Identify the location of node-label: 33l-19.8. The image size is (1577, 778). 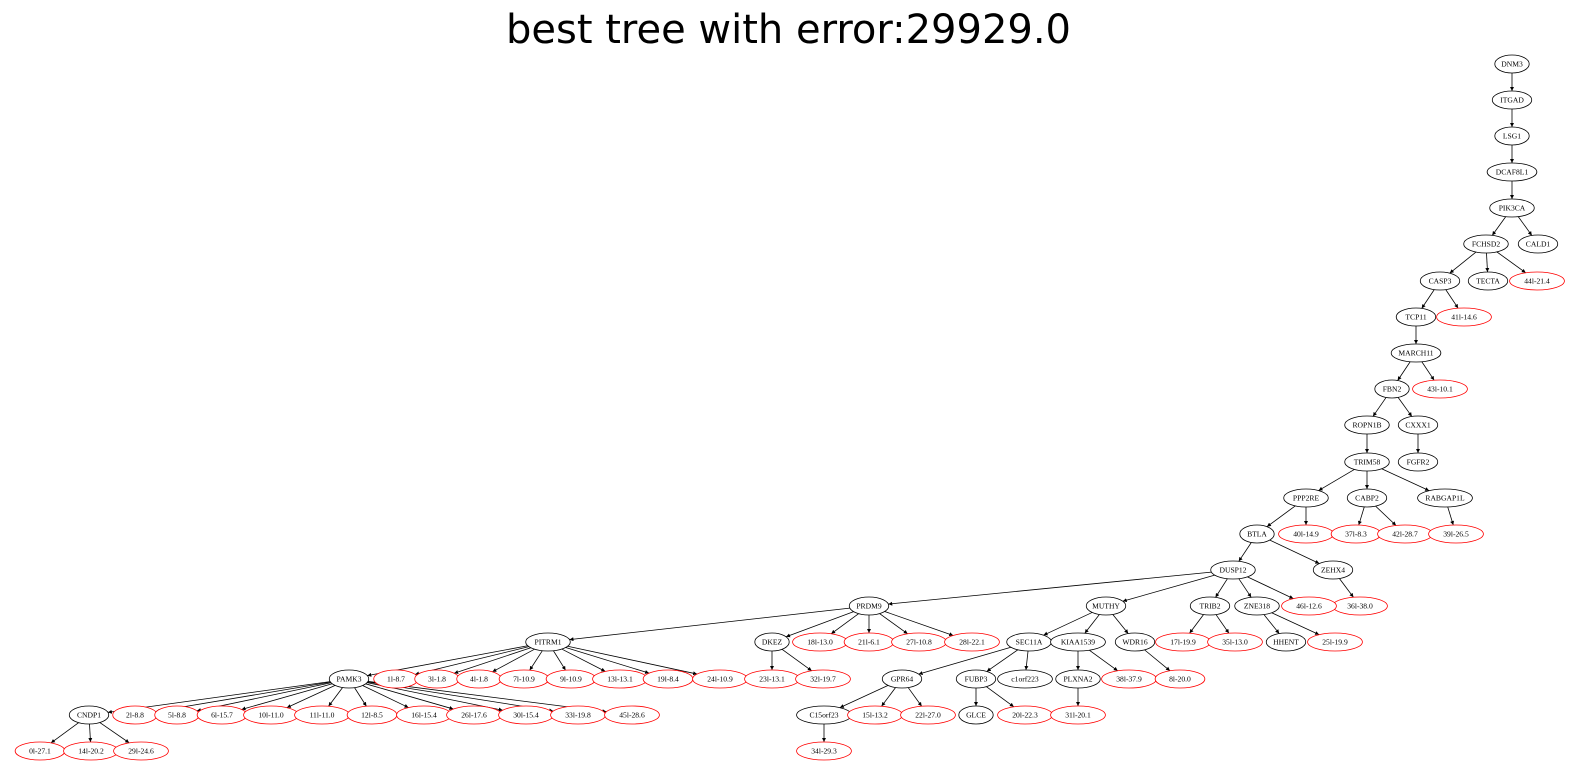
(578, 715).